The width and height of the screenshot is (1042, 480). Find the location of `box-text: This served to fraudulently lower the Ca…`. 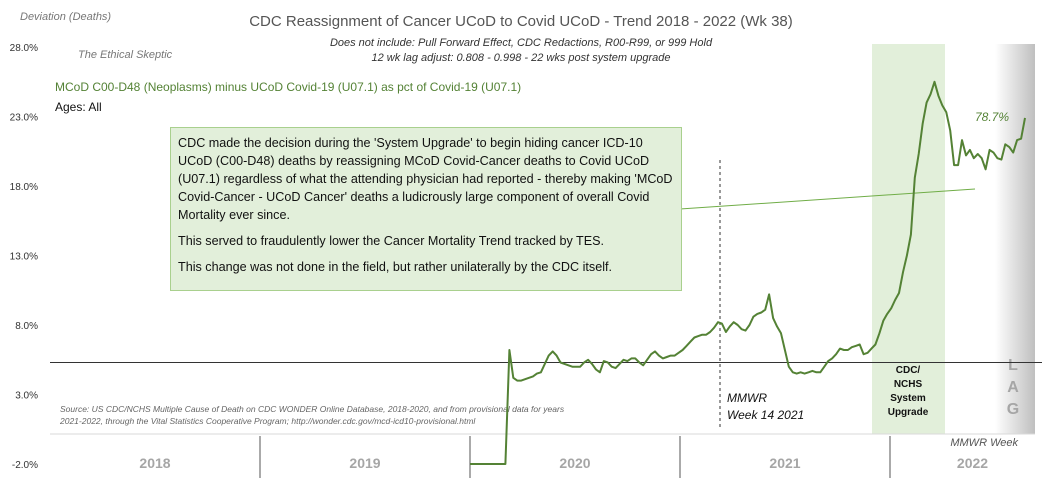

box-text: This served to fraudulently lower the Ca… is located at coordinates (391, 241).